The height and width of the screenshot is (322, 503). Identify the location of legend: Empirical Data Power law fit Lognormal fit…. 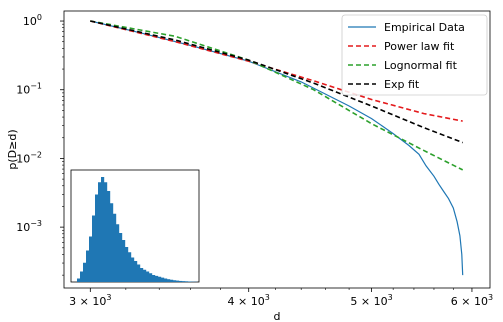
(414, 55).